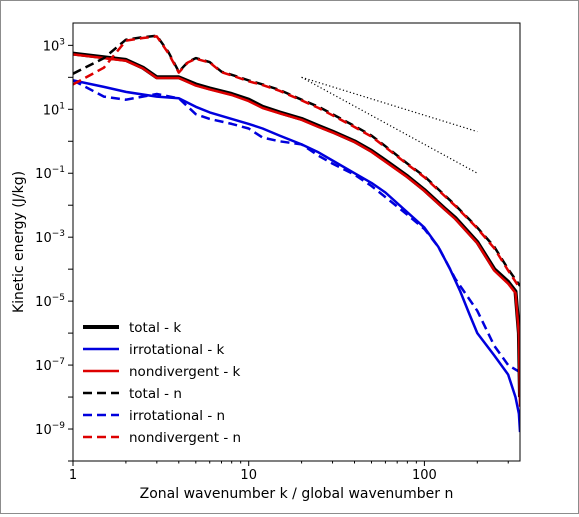  Describe the element at coordinates (185, 438) in the screenshot. I see `legend-label-nondivergent-n: nondivergent - n` at that location.